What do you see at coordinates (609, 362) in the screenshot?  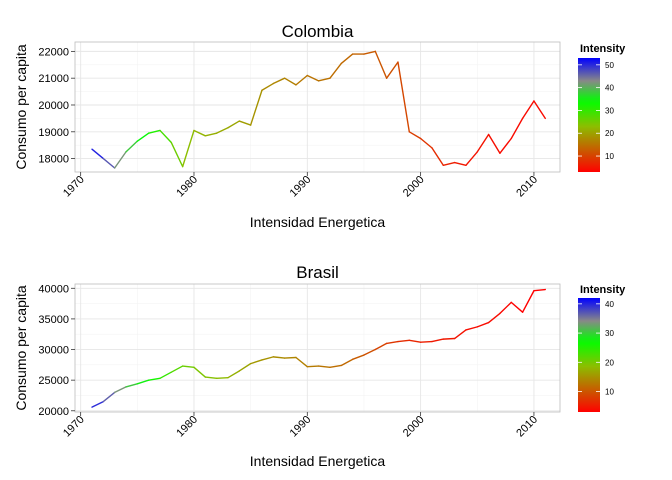 I see `legend-tick-label: 20` at bounding box center [609, 362].